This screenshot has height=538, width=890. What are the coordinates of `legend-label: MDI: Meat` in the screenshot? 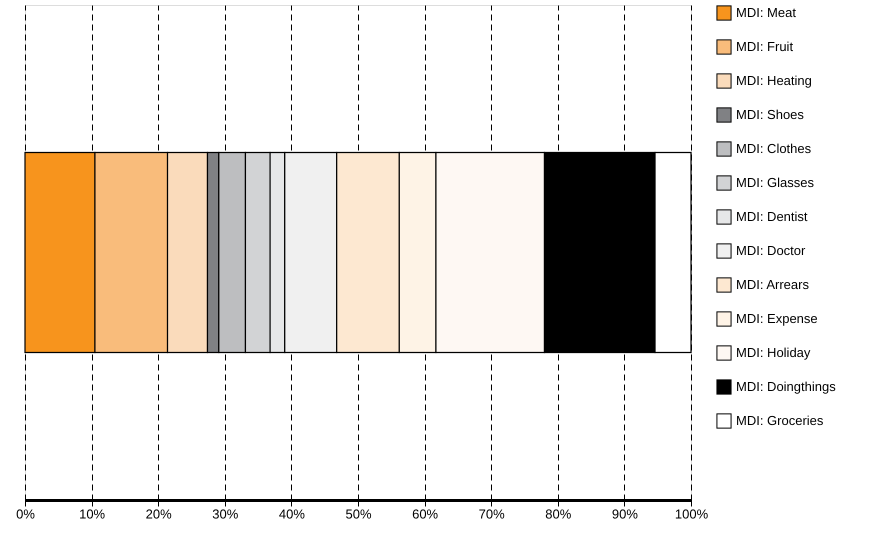 It's located at (766, 12).